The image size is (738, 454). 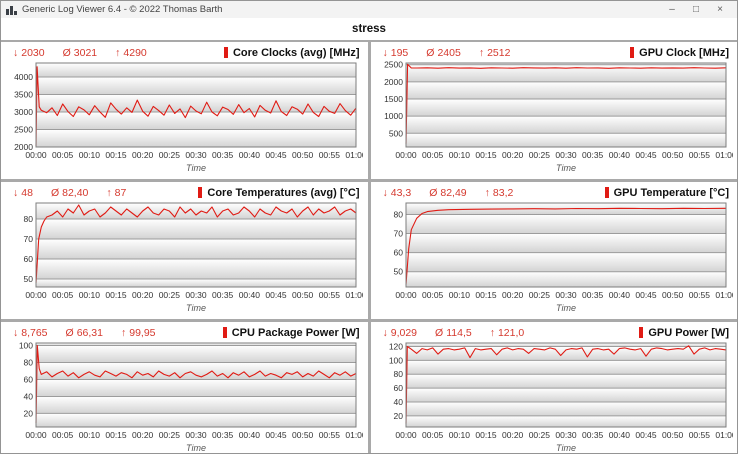 What do you see at coordinates (29, 413) in the screenshot?
I see `y-tick-label: 20` at bounding box center [29, 413].